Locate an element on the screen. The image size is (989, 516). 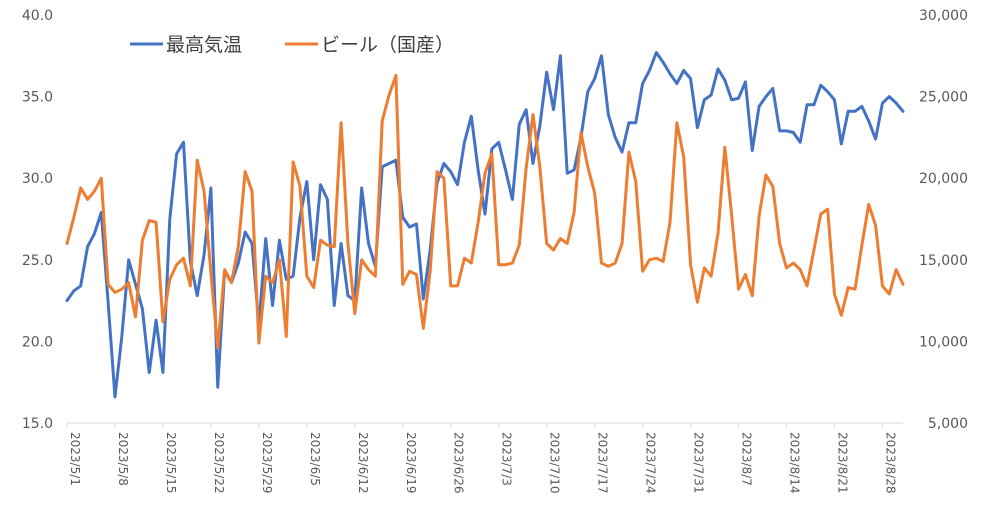
y-right-tick-label: 15,000 is located at coordinates (943, 261).